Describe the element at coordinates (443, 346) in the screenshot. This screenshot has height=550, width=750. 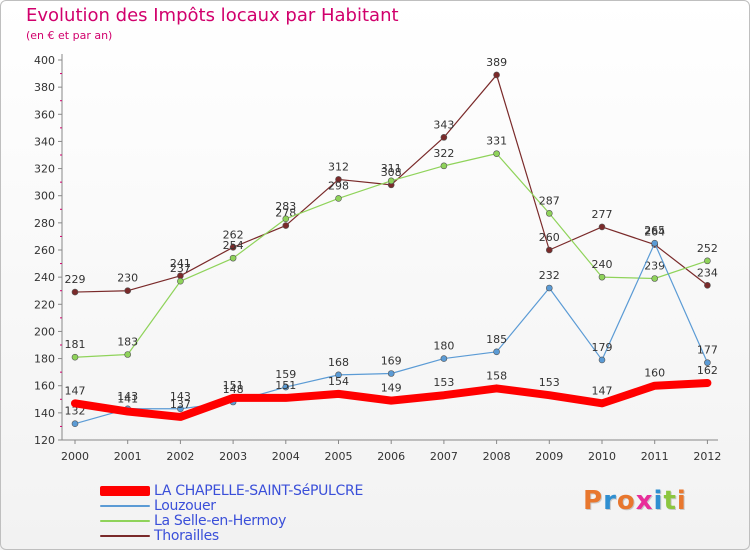
I see `data-label: 180` at that location.